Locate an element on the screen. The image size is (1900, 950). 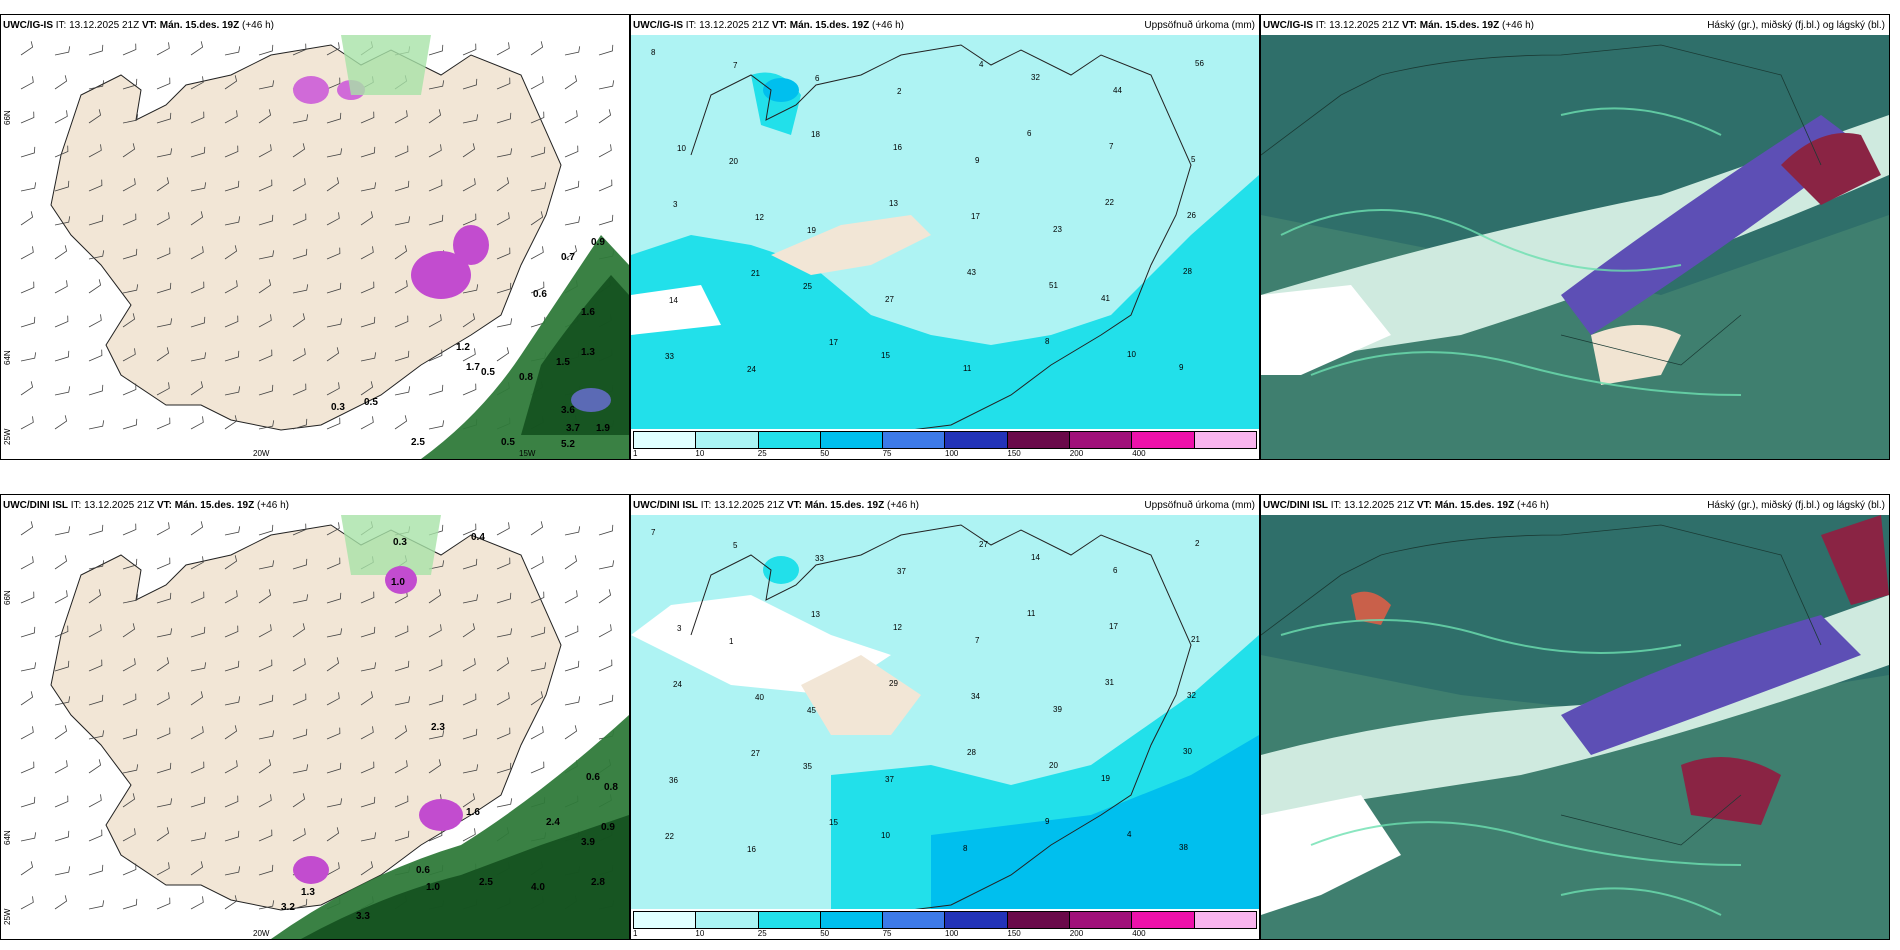
precip-value: 38 is located at coordinates (1183, 847).